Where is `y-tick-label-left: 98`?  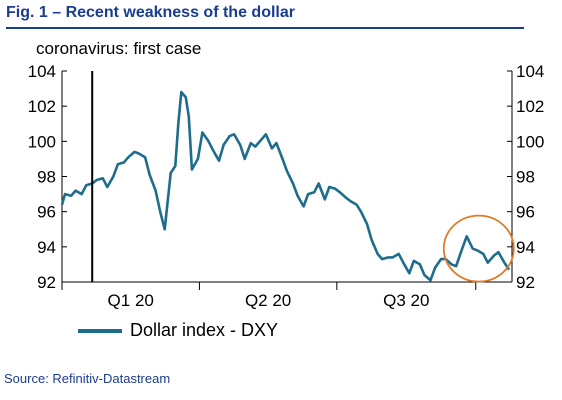 y-tick-label-left: 98 is located at coordinates (46, 177).